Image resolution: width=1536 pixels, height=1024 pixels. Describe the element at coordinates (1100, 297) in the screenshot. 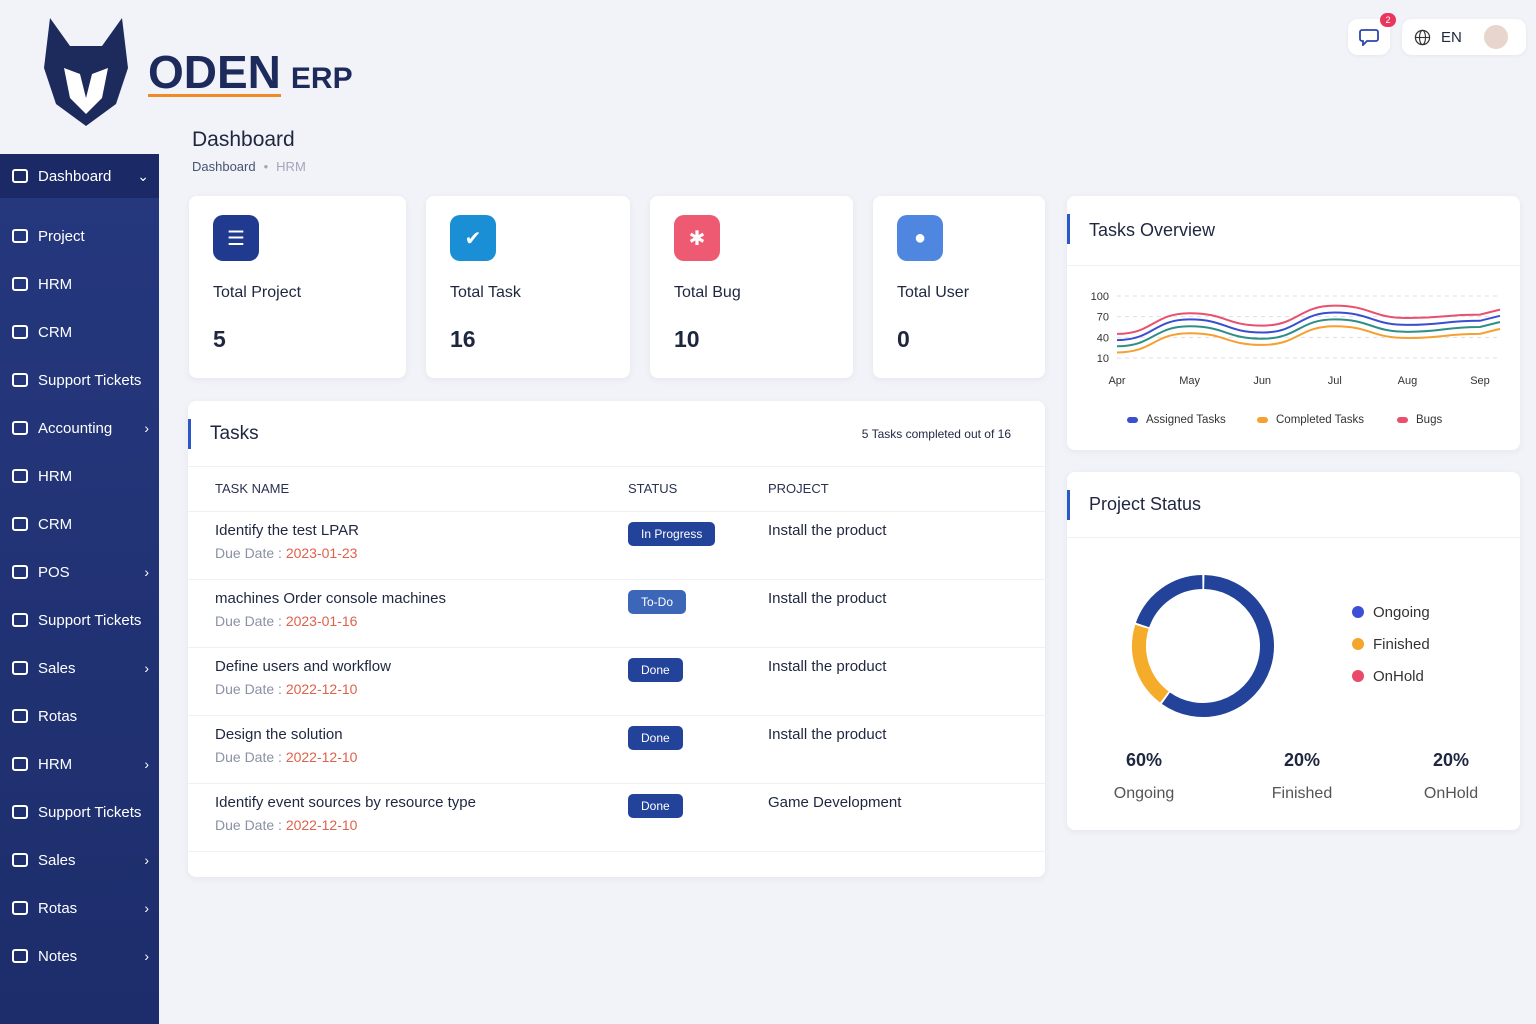

I see `y-tick-label: 100` at that location.